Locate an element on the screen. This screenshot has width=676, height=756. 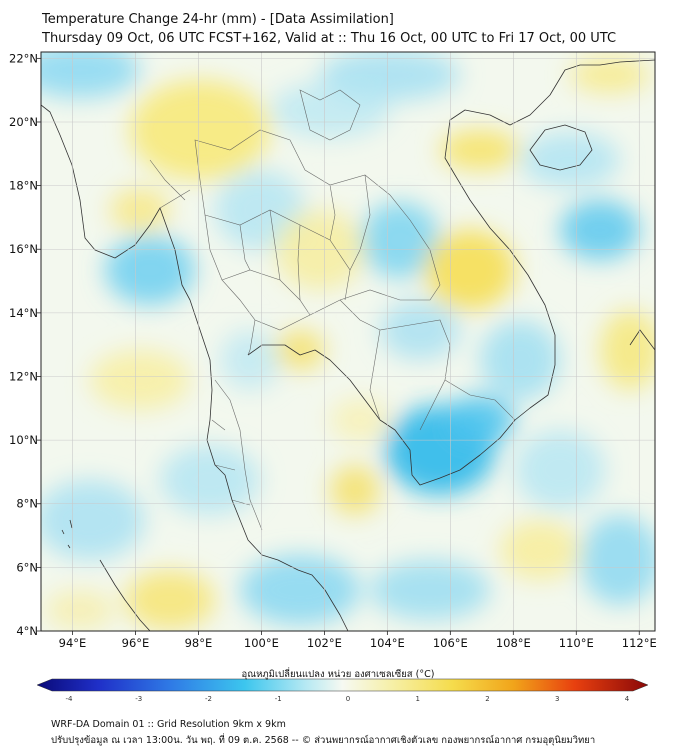
x-tick-label: 112°E is located at coordinates (639, 643).